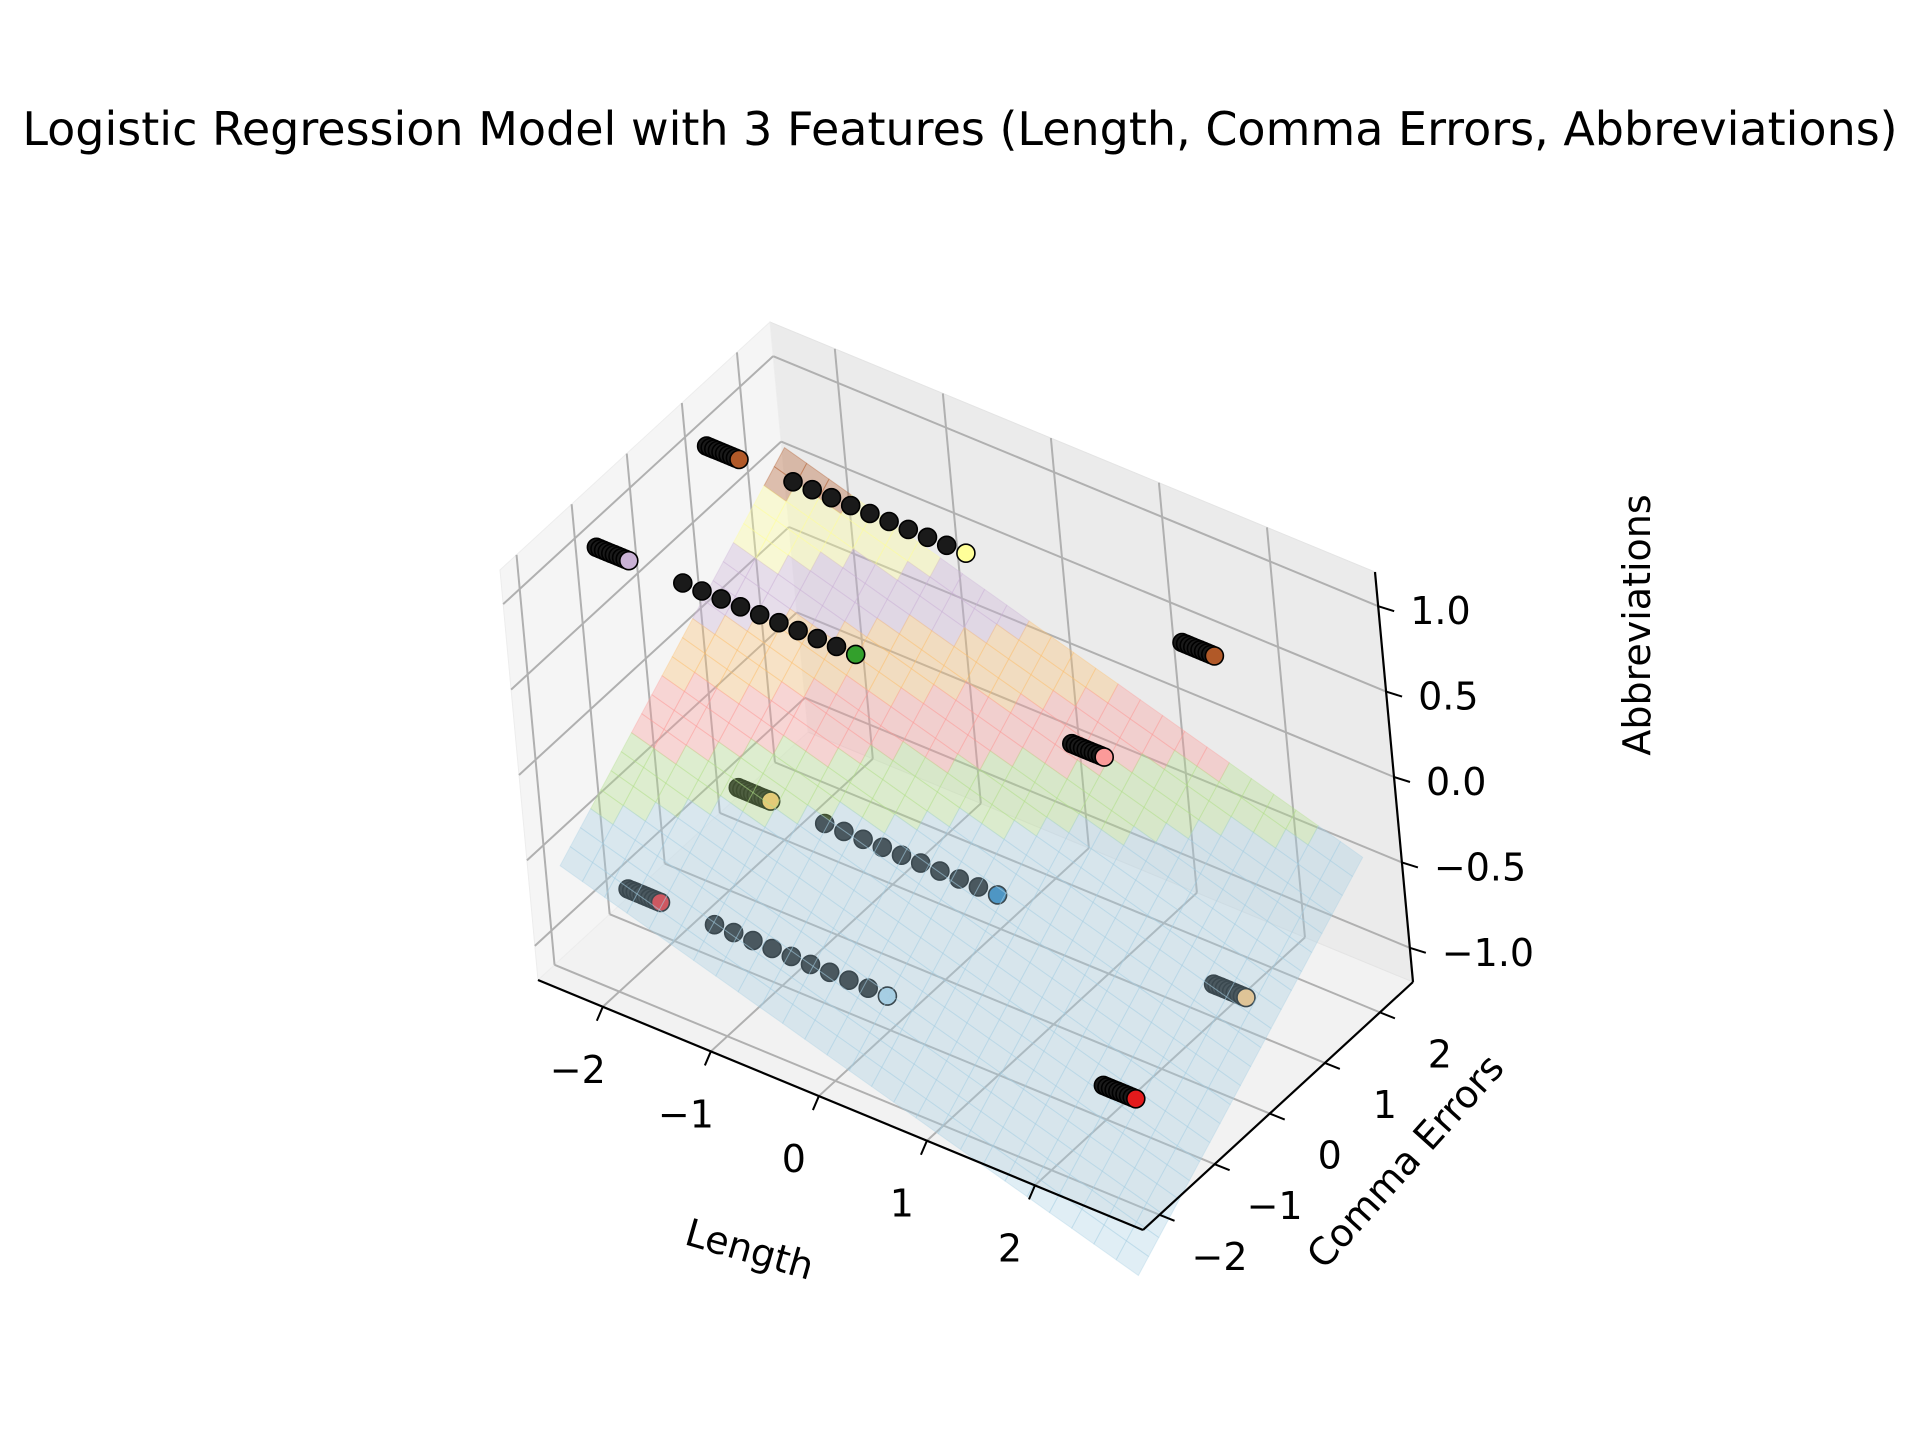 The image size is (1920, 1440). Describe the element at coordinates (1330, 1156) in the screenshot. I see `y-tick-label: 0` at that location.